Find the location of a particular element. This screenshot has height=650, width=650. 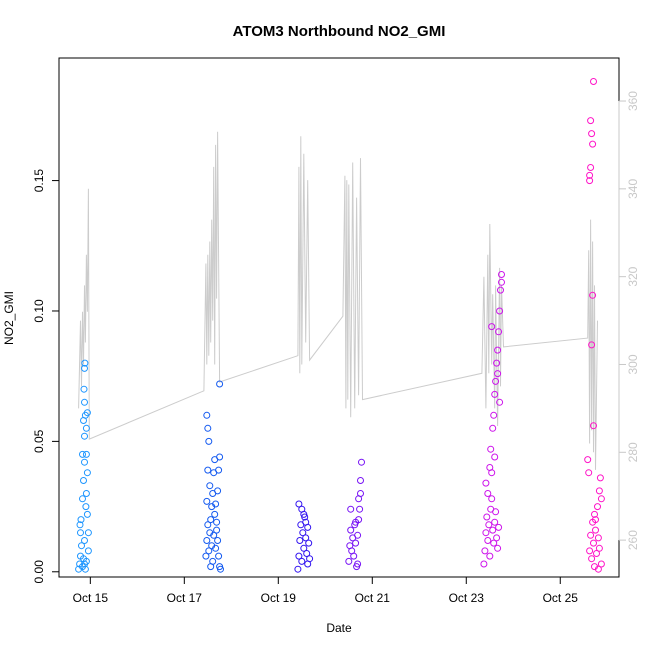

x-tick-label: Oct 23 is located at coordinates (467, 598).